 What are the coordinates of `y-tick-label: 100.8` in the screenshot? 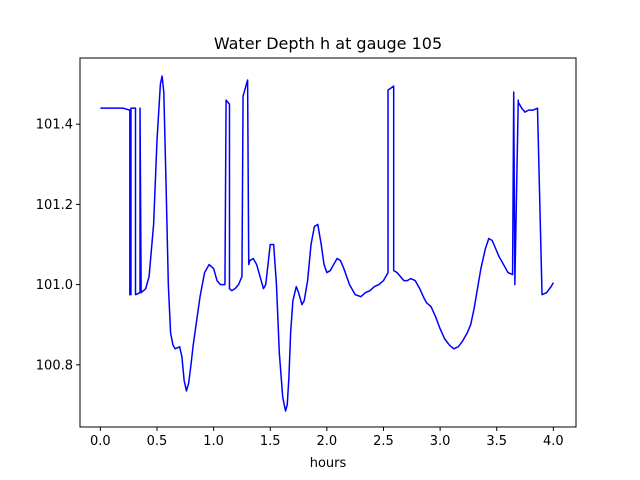 It's located at (54, 365).